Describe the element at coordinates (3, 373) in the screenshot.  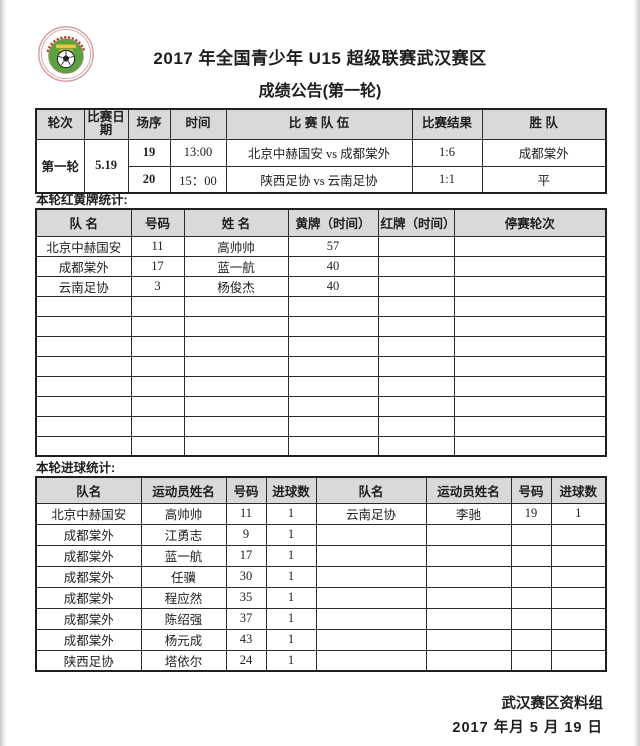
I see `page-left-edge-shadow` at that location.